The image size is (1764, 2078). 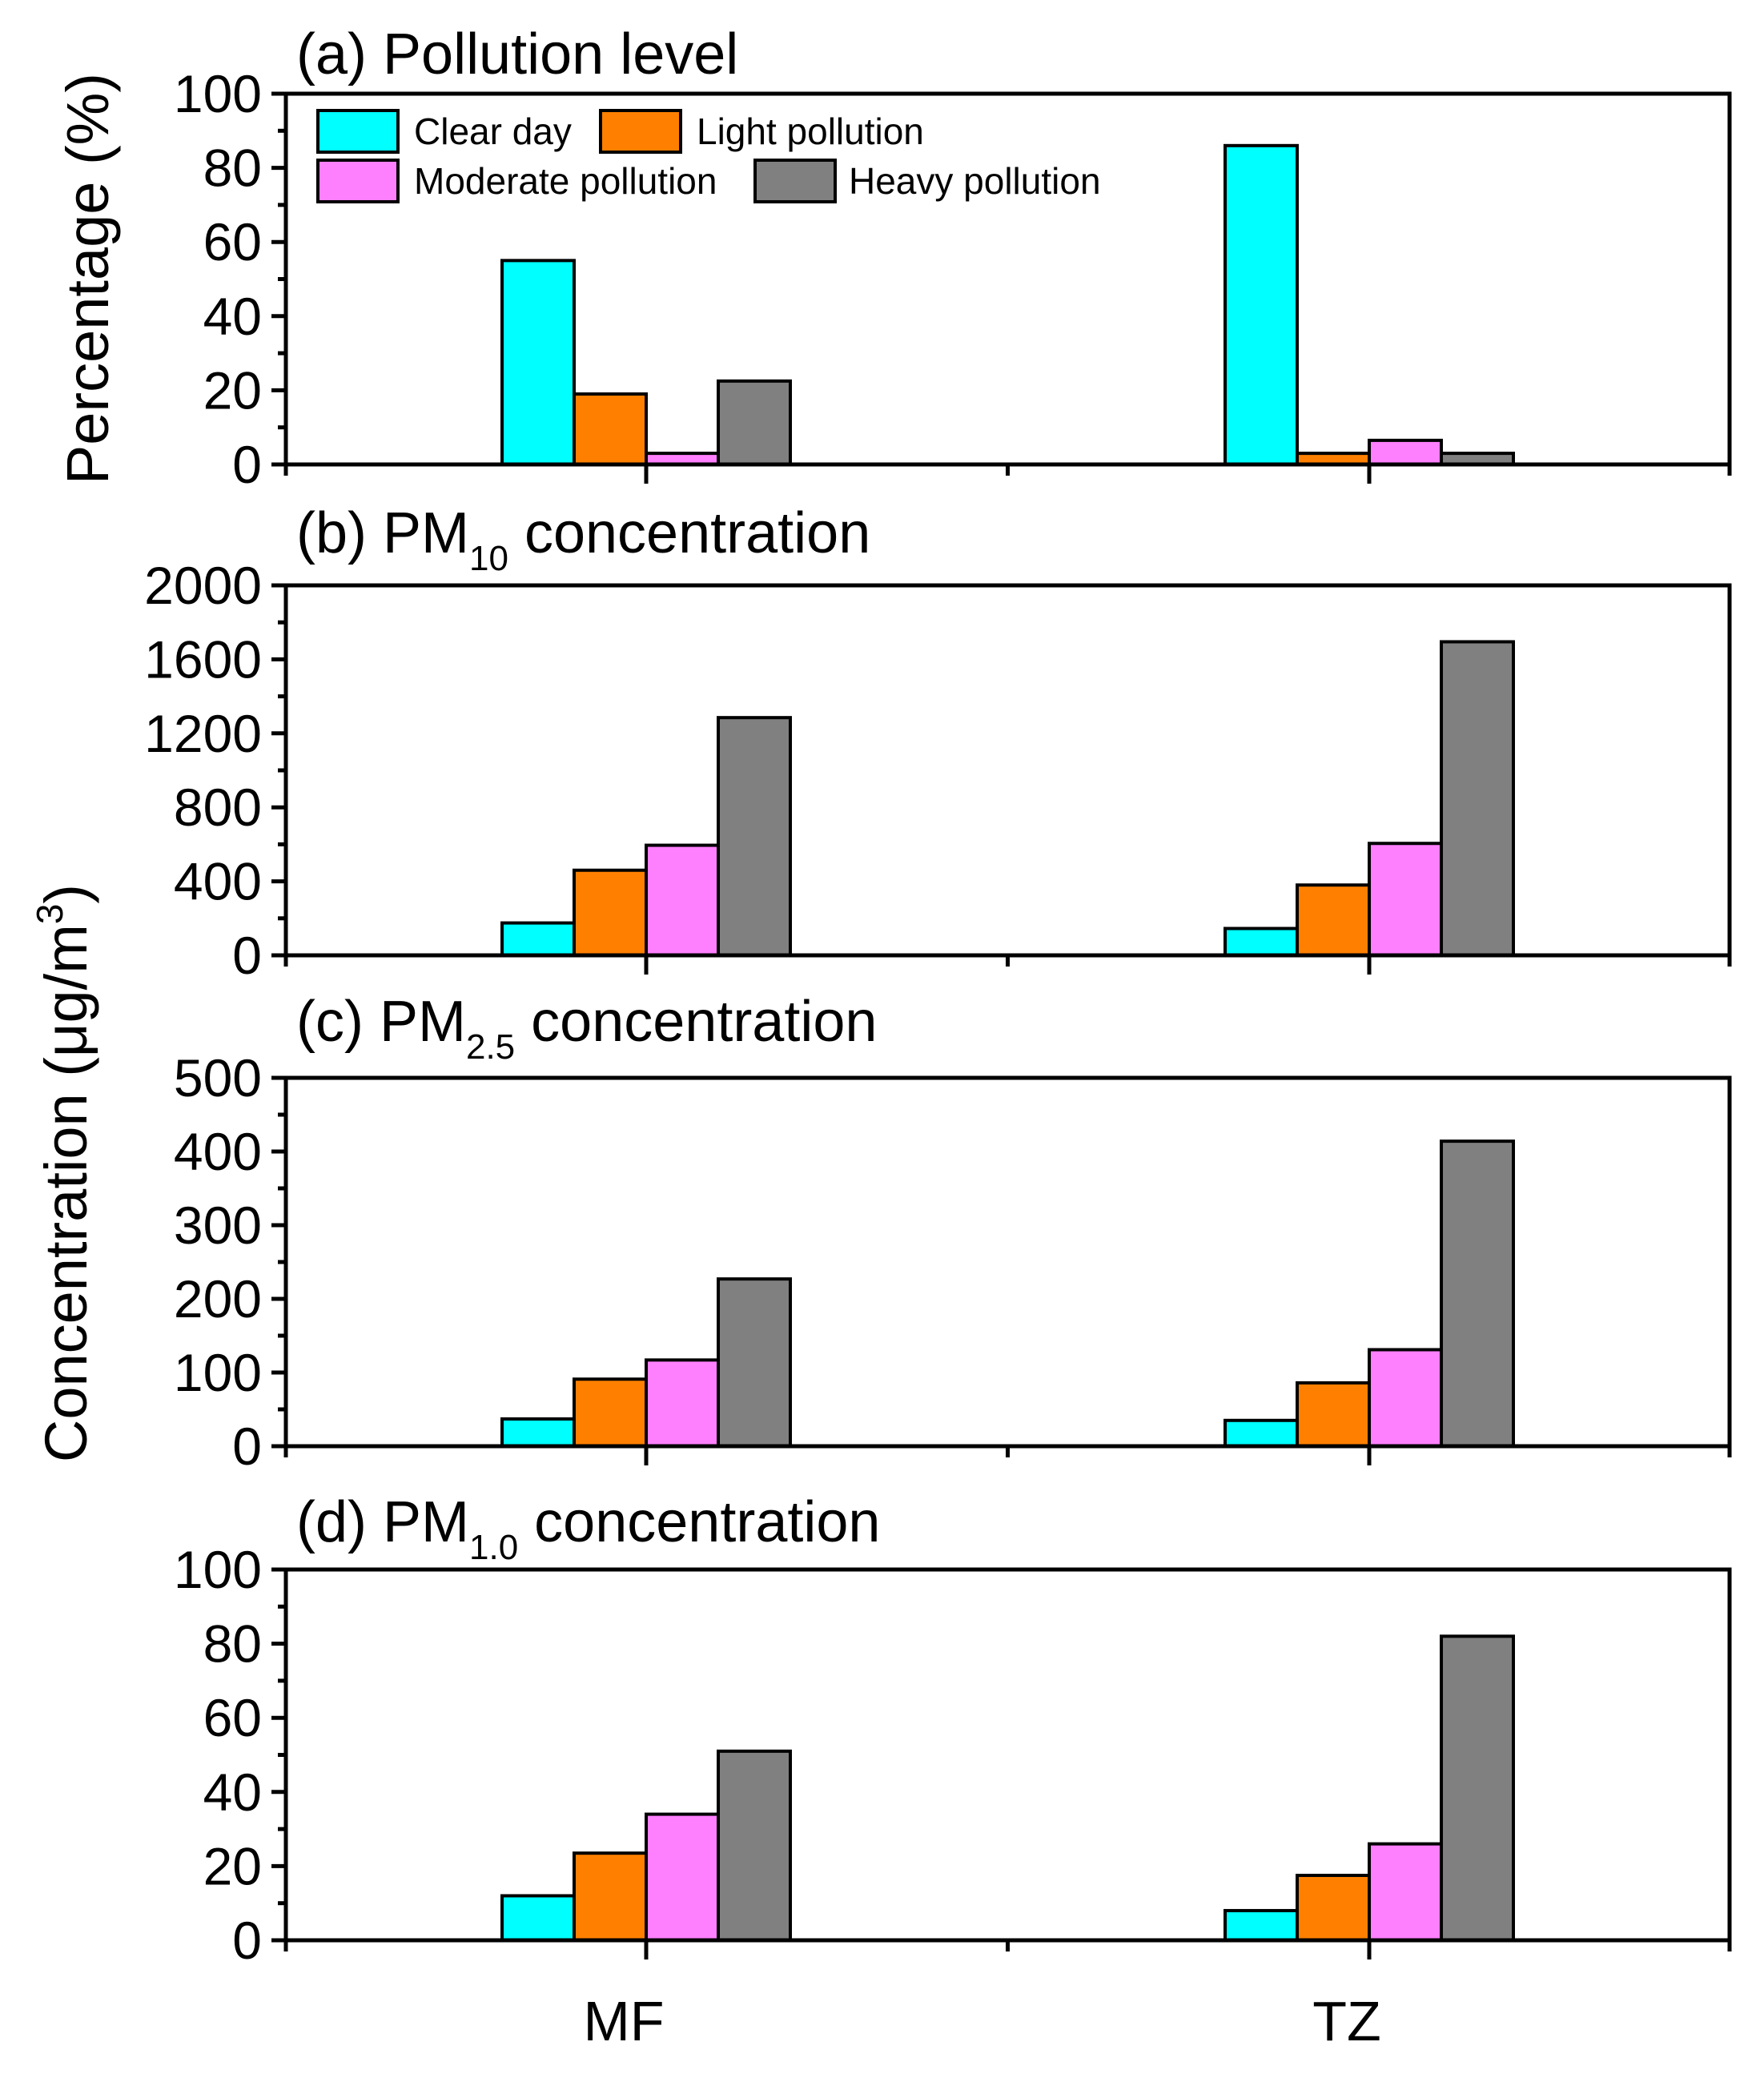 I want to click on y-tick-label: 500, so click(x=218, y=1077).